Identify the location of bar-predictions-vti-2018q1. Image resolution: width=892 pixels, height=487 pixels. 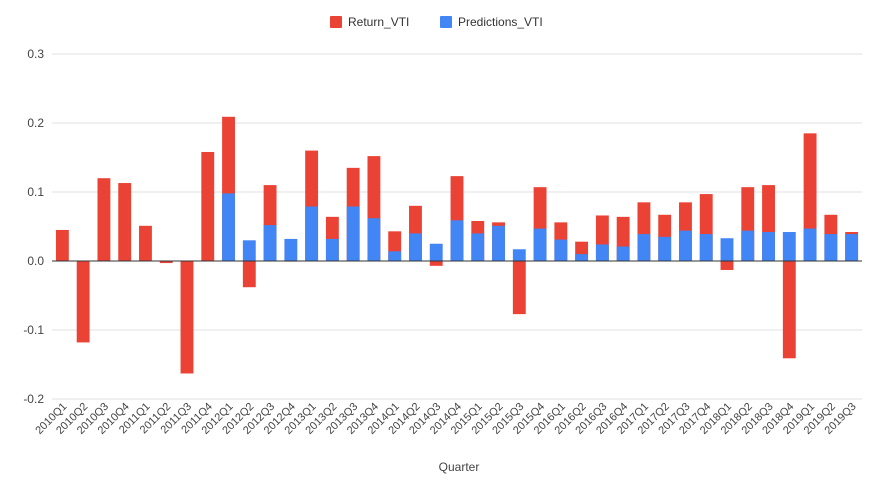
(727, 249).